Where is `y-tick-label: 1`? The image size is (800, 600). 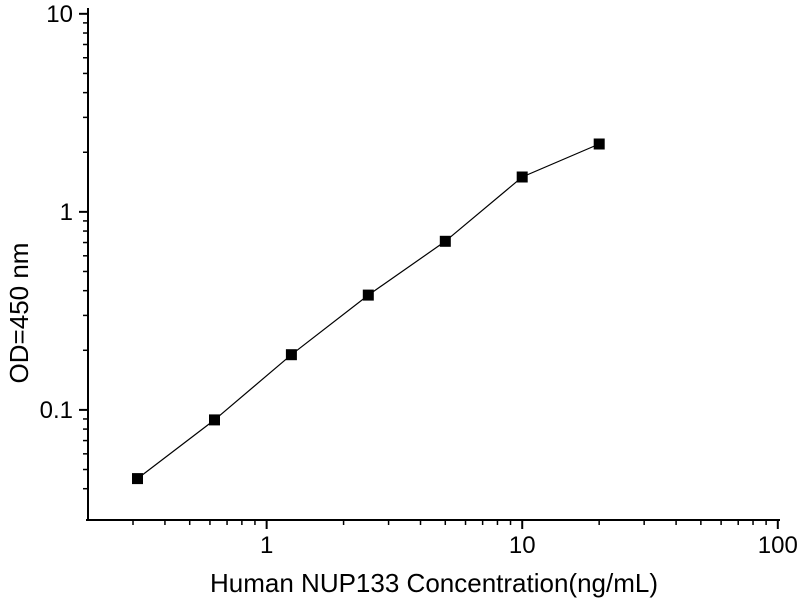 y-tick-label: 1 is located at coordinates (66, 212).